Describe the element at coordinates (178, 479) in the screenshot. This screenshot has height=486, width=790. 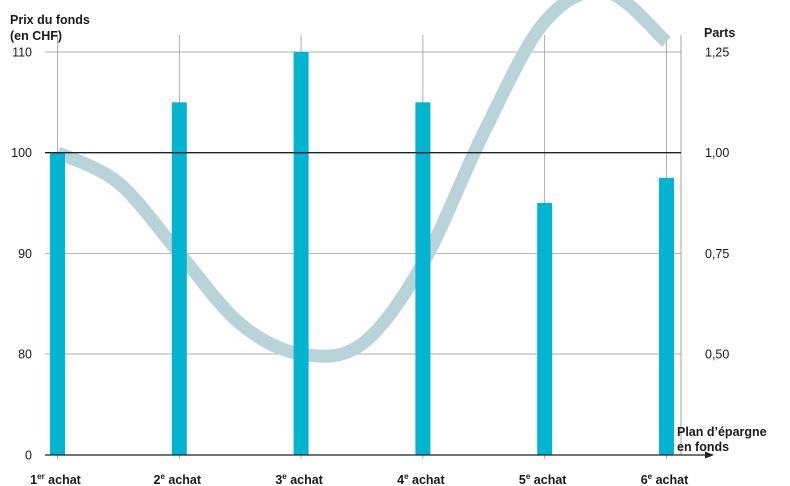
I see `category-label: 2e achat` at that location.